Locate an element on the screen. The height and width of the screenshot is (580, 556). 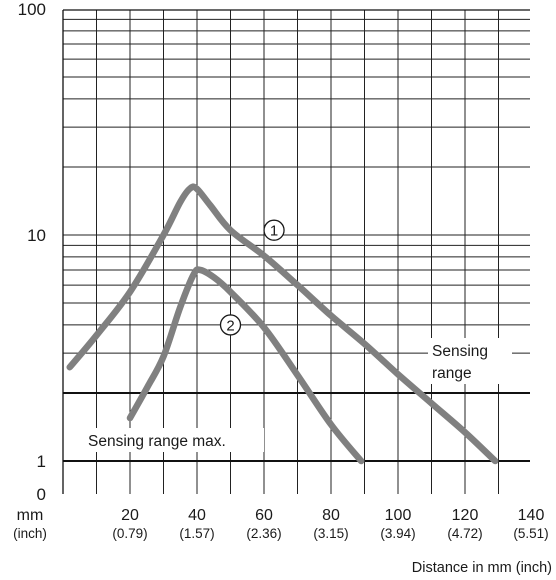
sensing-range-label-line2: range is located at coordinates (452, 373).